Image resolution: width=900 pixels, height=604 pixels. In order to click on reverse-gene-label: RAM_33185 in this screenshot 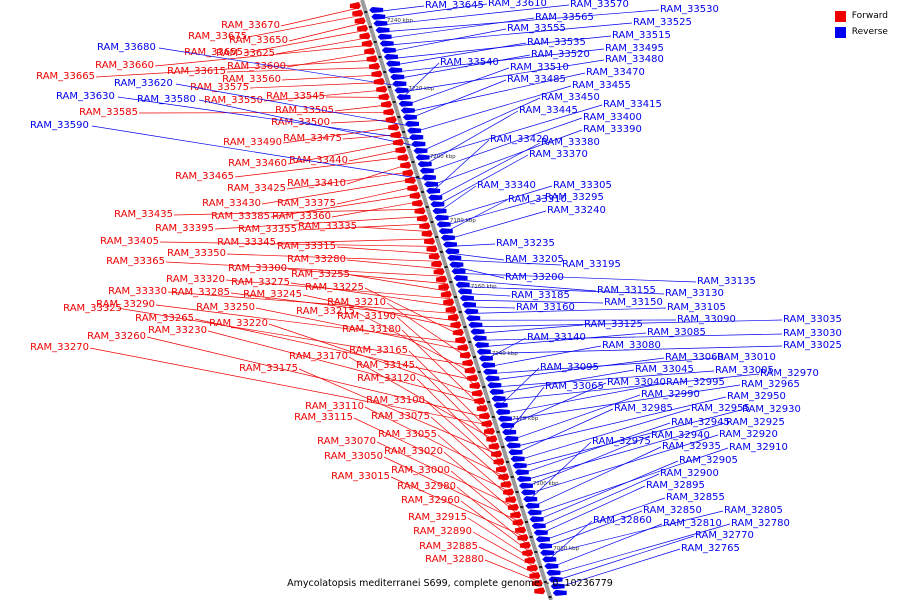, I will do `click(540, 295)`.